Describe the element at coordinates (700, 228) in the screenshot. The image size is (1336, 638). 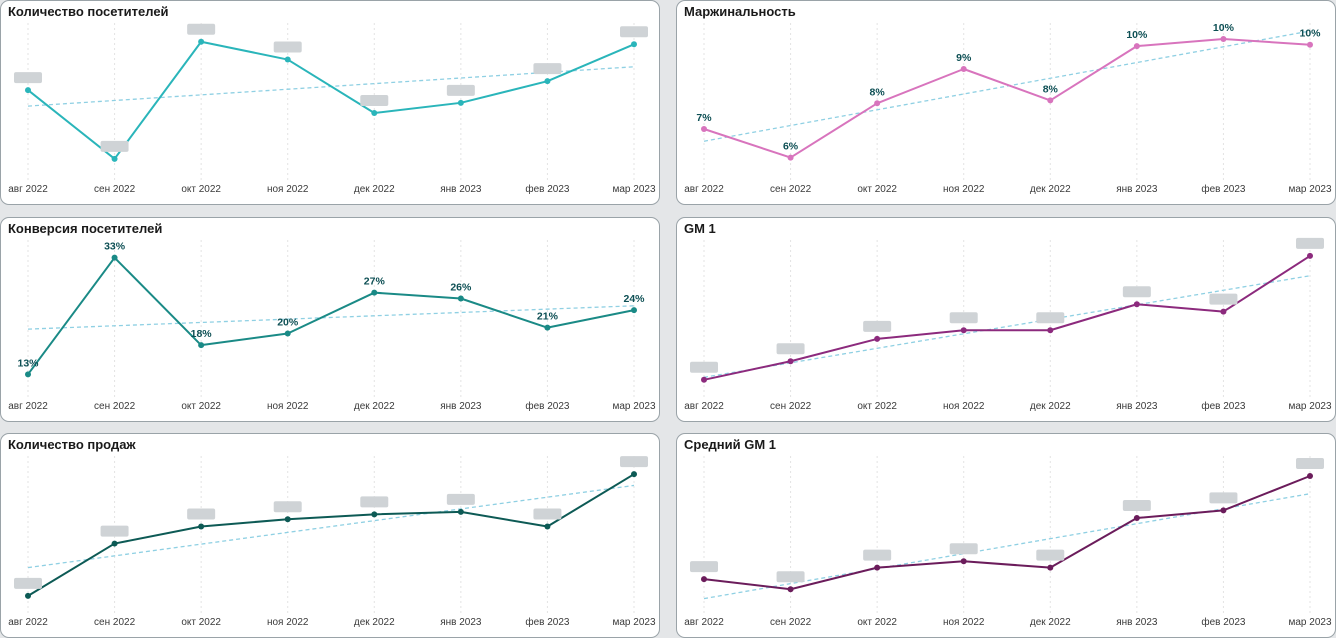
I see `chart-title: GM 1` at that location.